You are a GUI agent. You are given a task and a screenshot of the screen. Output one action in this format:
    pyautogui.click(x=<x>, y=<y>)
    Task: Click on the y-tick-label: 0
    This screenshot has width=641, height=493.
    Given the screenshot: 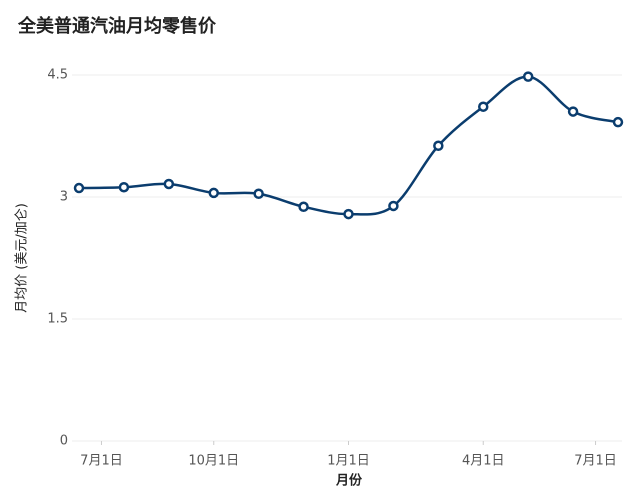 What is the action you would take?
    pyautogui.click(x=64, y=441)
    